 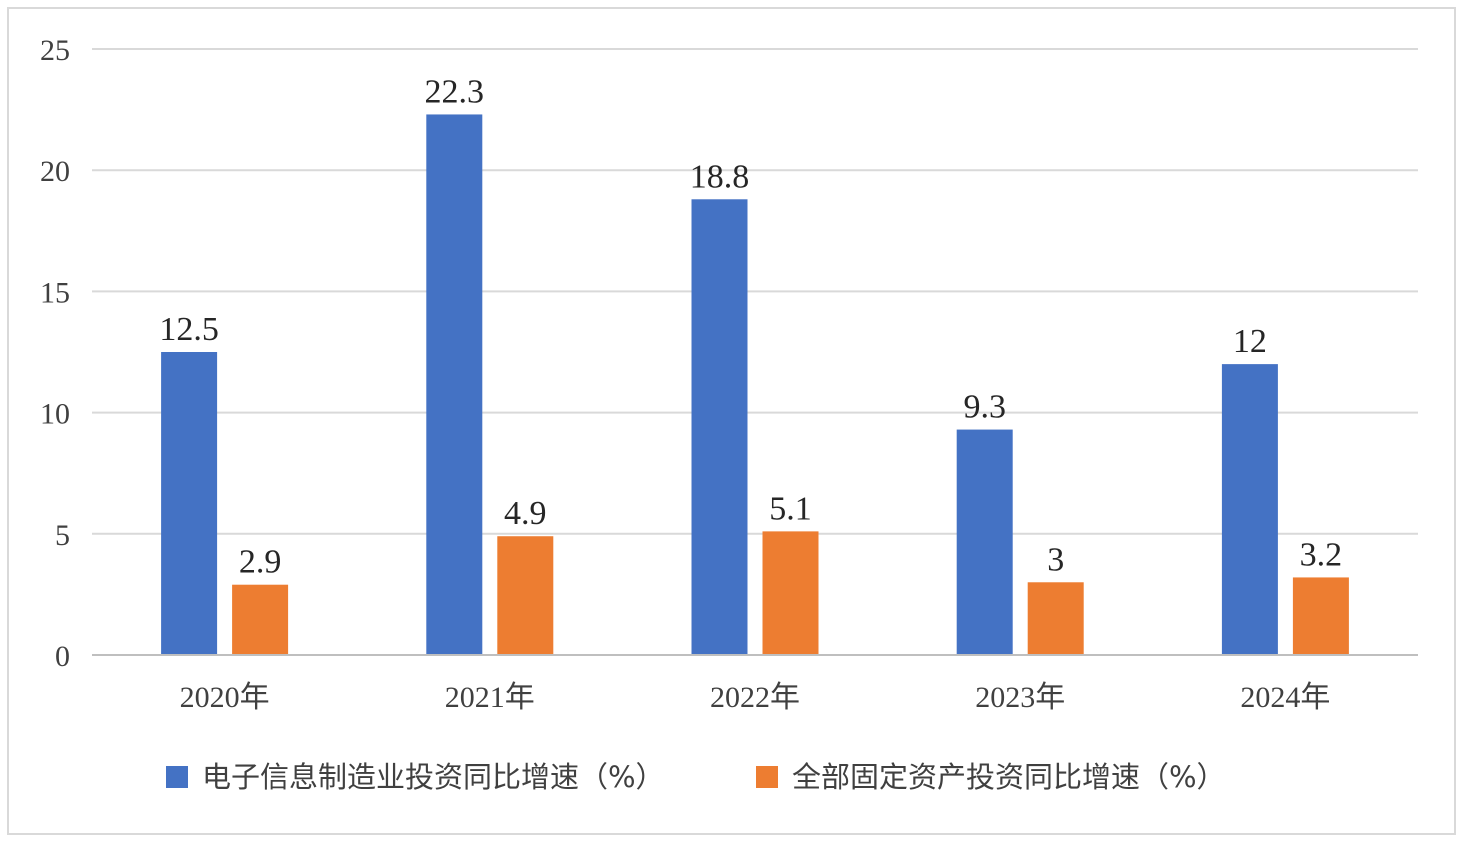 I want to click on data-label: 9.3, so click(x=984, y=407).